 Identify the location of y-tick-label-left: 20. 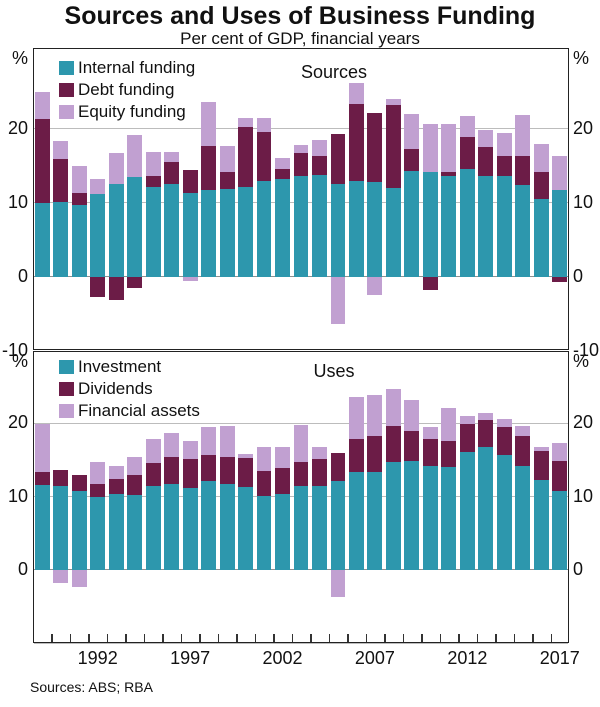
(17, 127).